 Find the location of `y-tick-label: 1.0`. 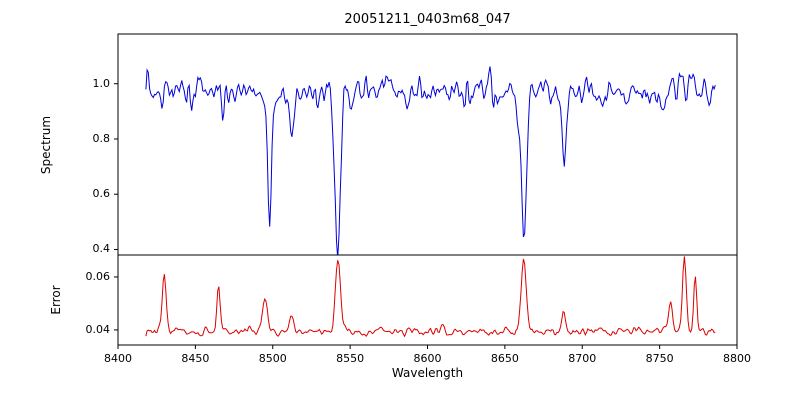

y-tick-label: 1.0 is located at coordinates (101, 83).